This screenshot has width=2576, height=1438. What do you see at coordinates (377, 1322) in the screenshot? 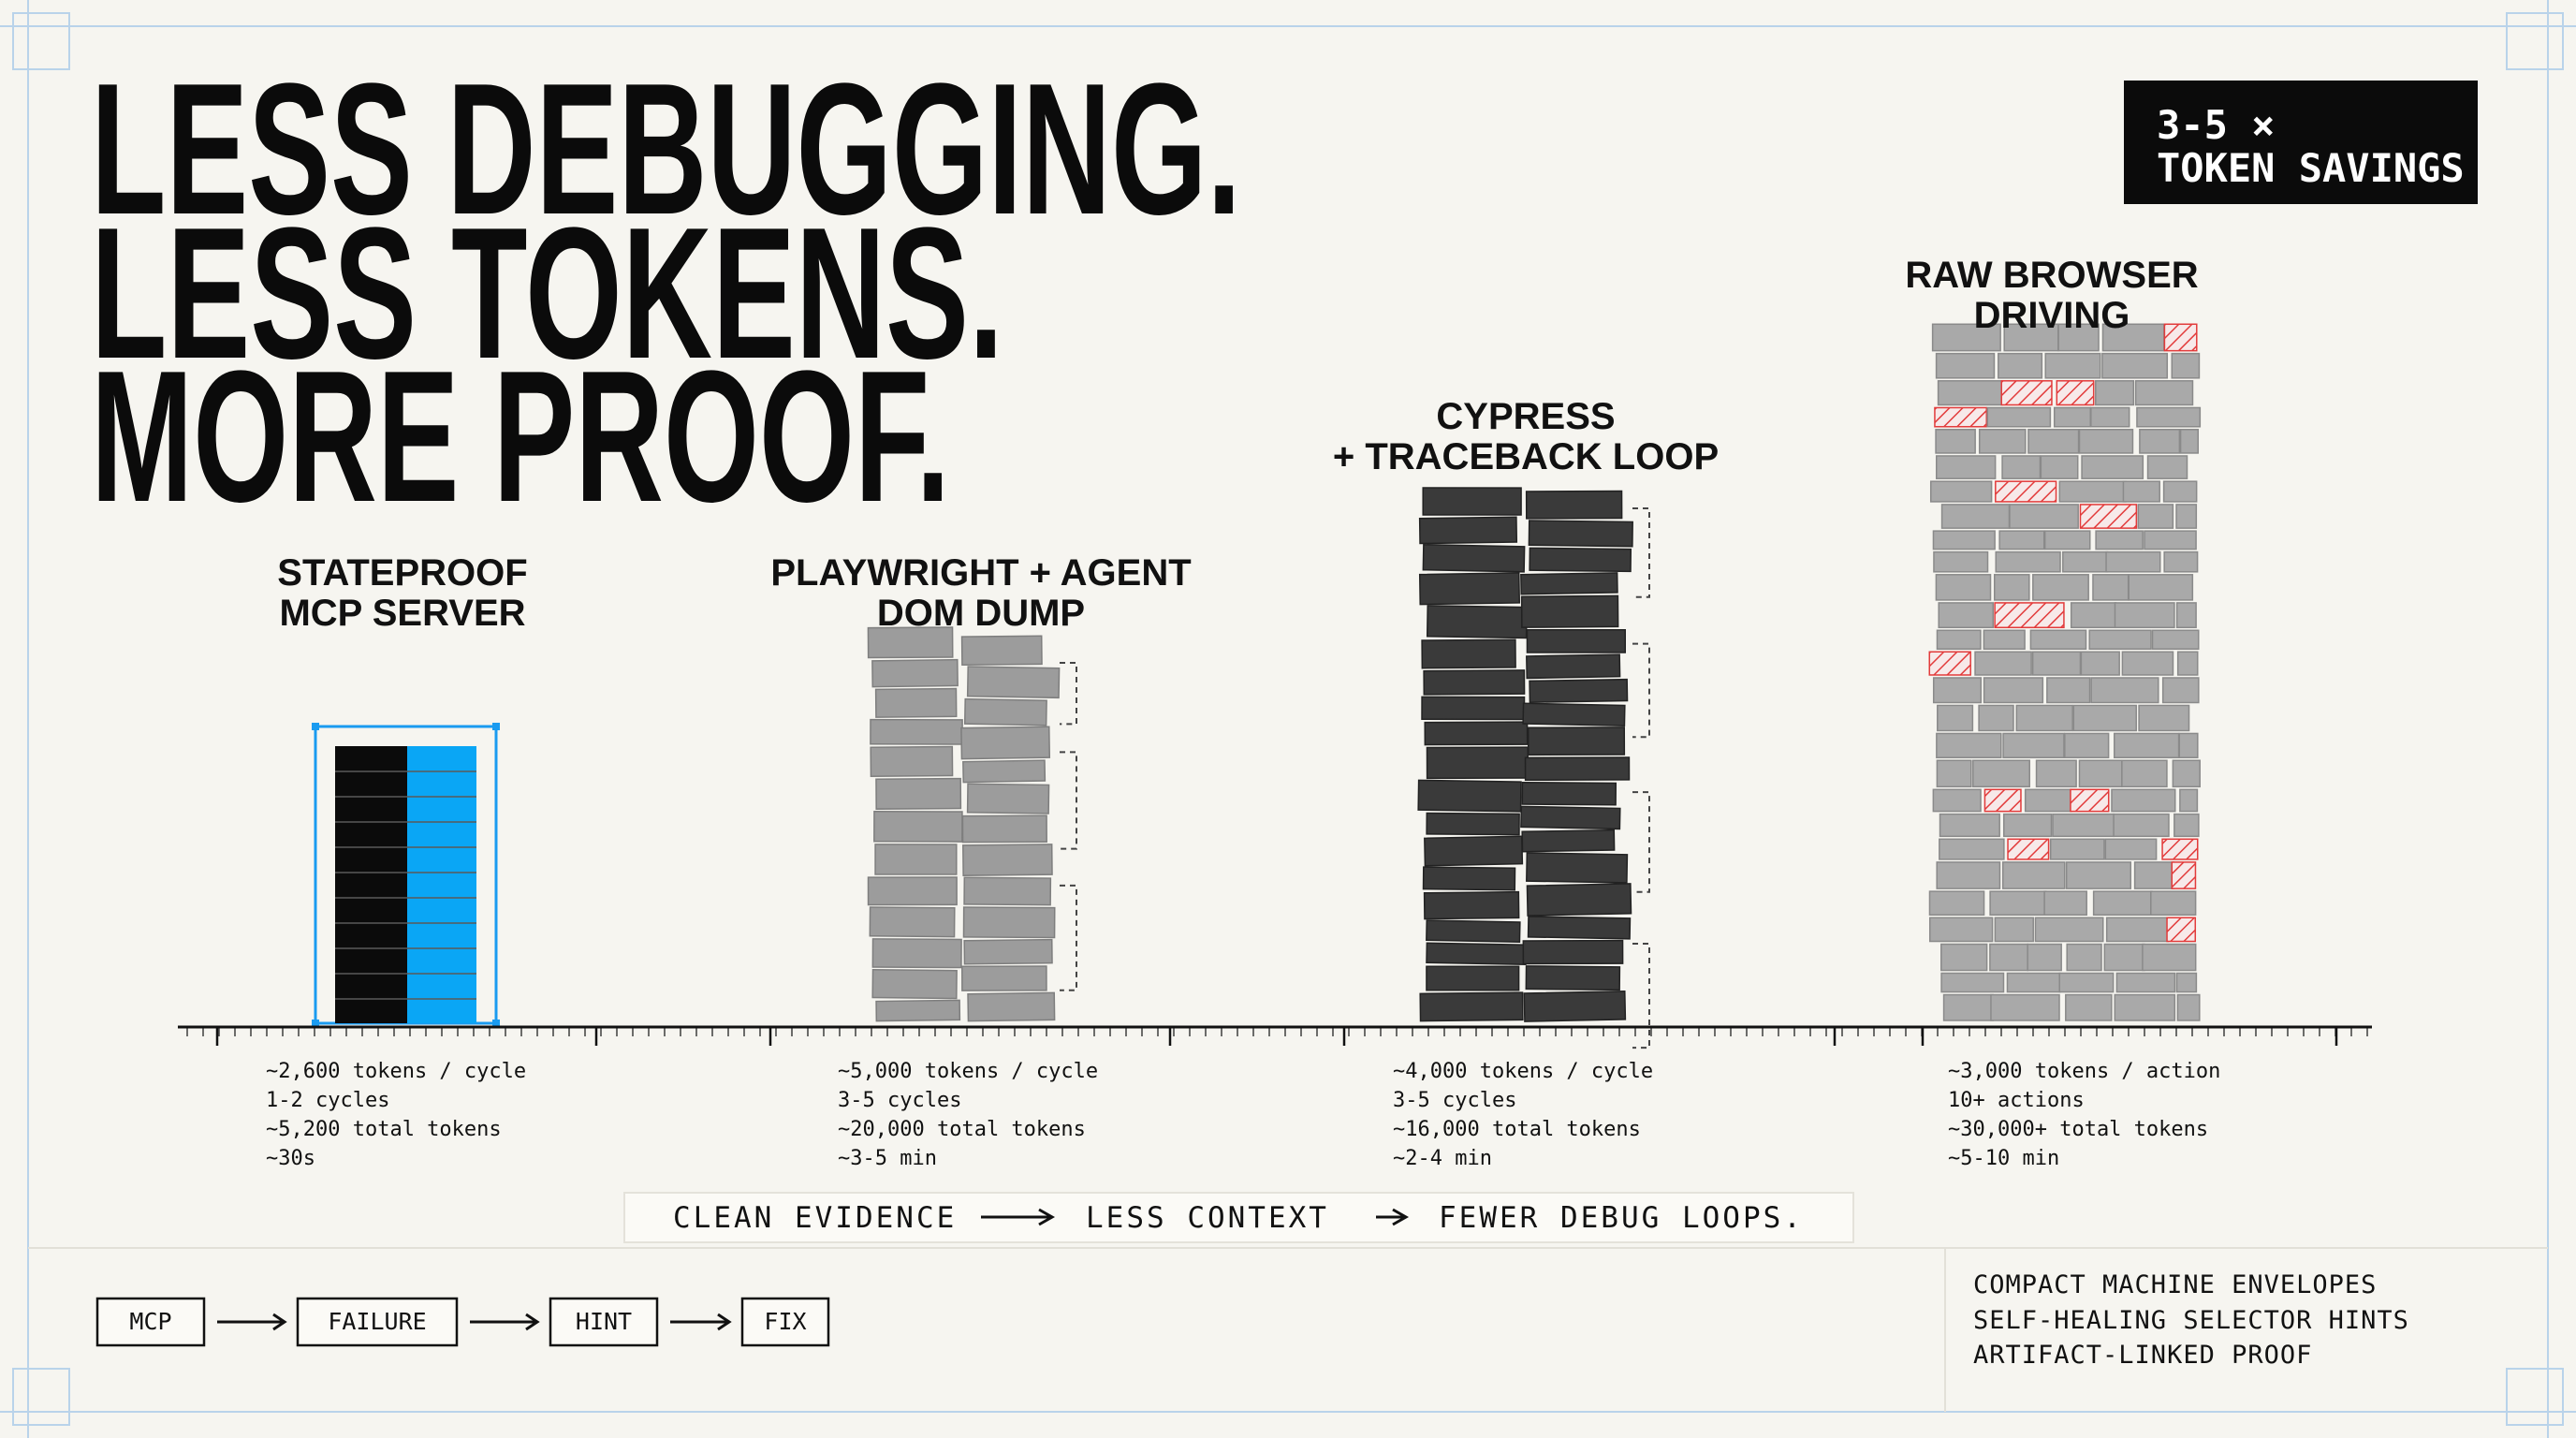
I see `flow-box` at bounding box center [377, 1322].